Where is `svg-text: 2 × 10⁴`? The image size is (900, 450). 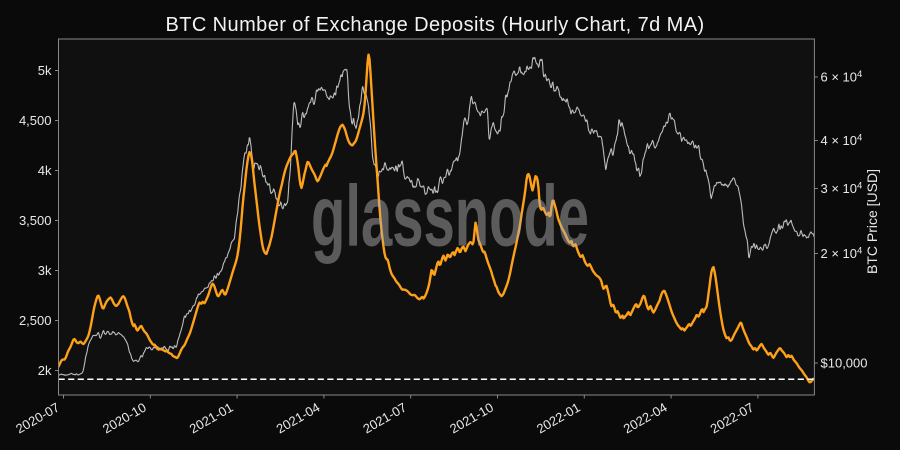 svg-text: 2 × 10⁴ is located at coordinates (842, 254).